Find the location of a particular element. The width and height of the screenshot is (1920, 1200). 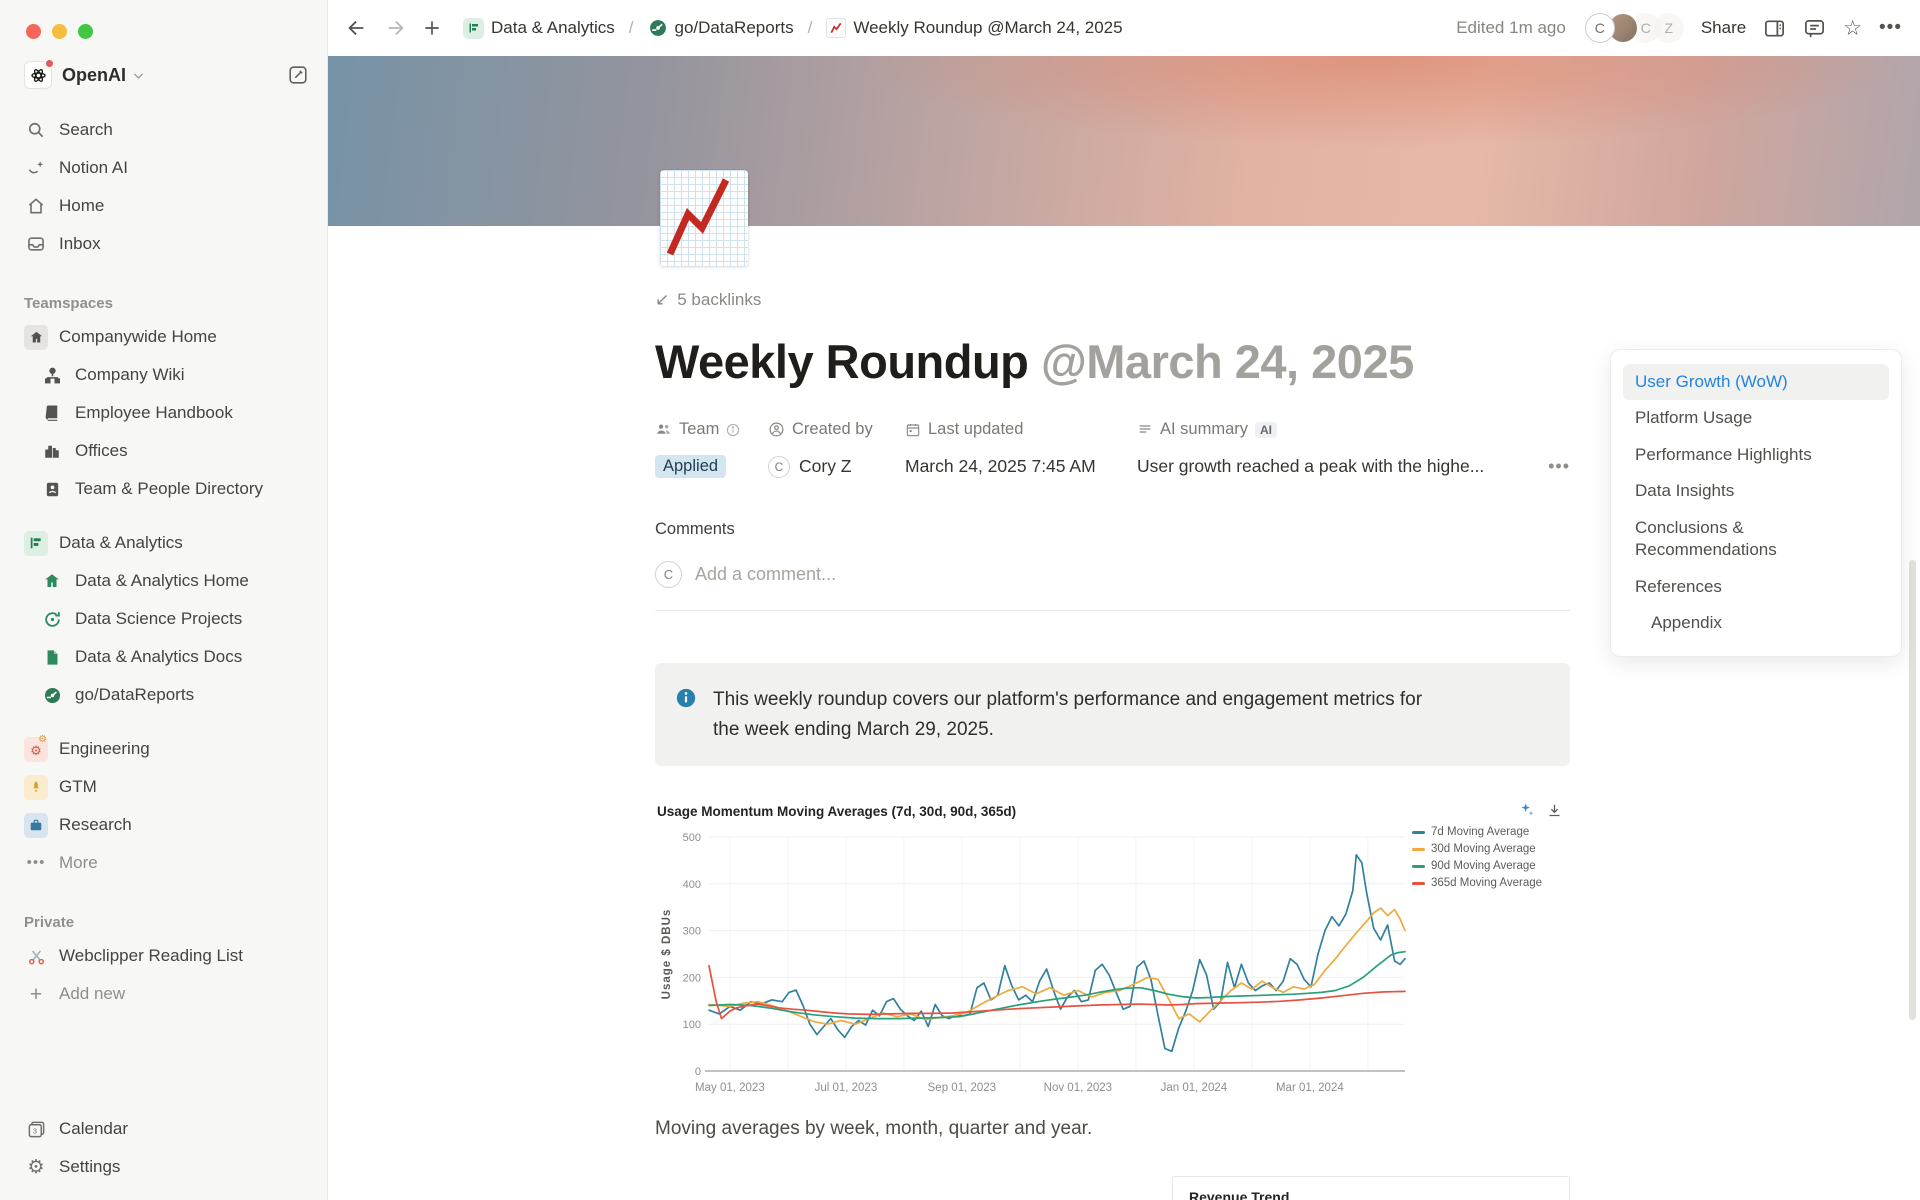

backlink-arrow-icon: ↙ is located at coordinates (662, 299).